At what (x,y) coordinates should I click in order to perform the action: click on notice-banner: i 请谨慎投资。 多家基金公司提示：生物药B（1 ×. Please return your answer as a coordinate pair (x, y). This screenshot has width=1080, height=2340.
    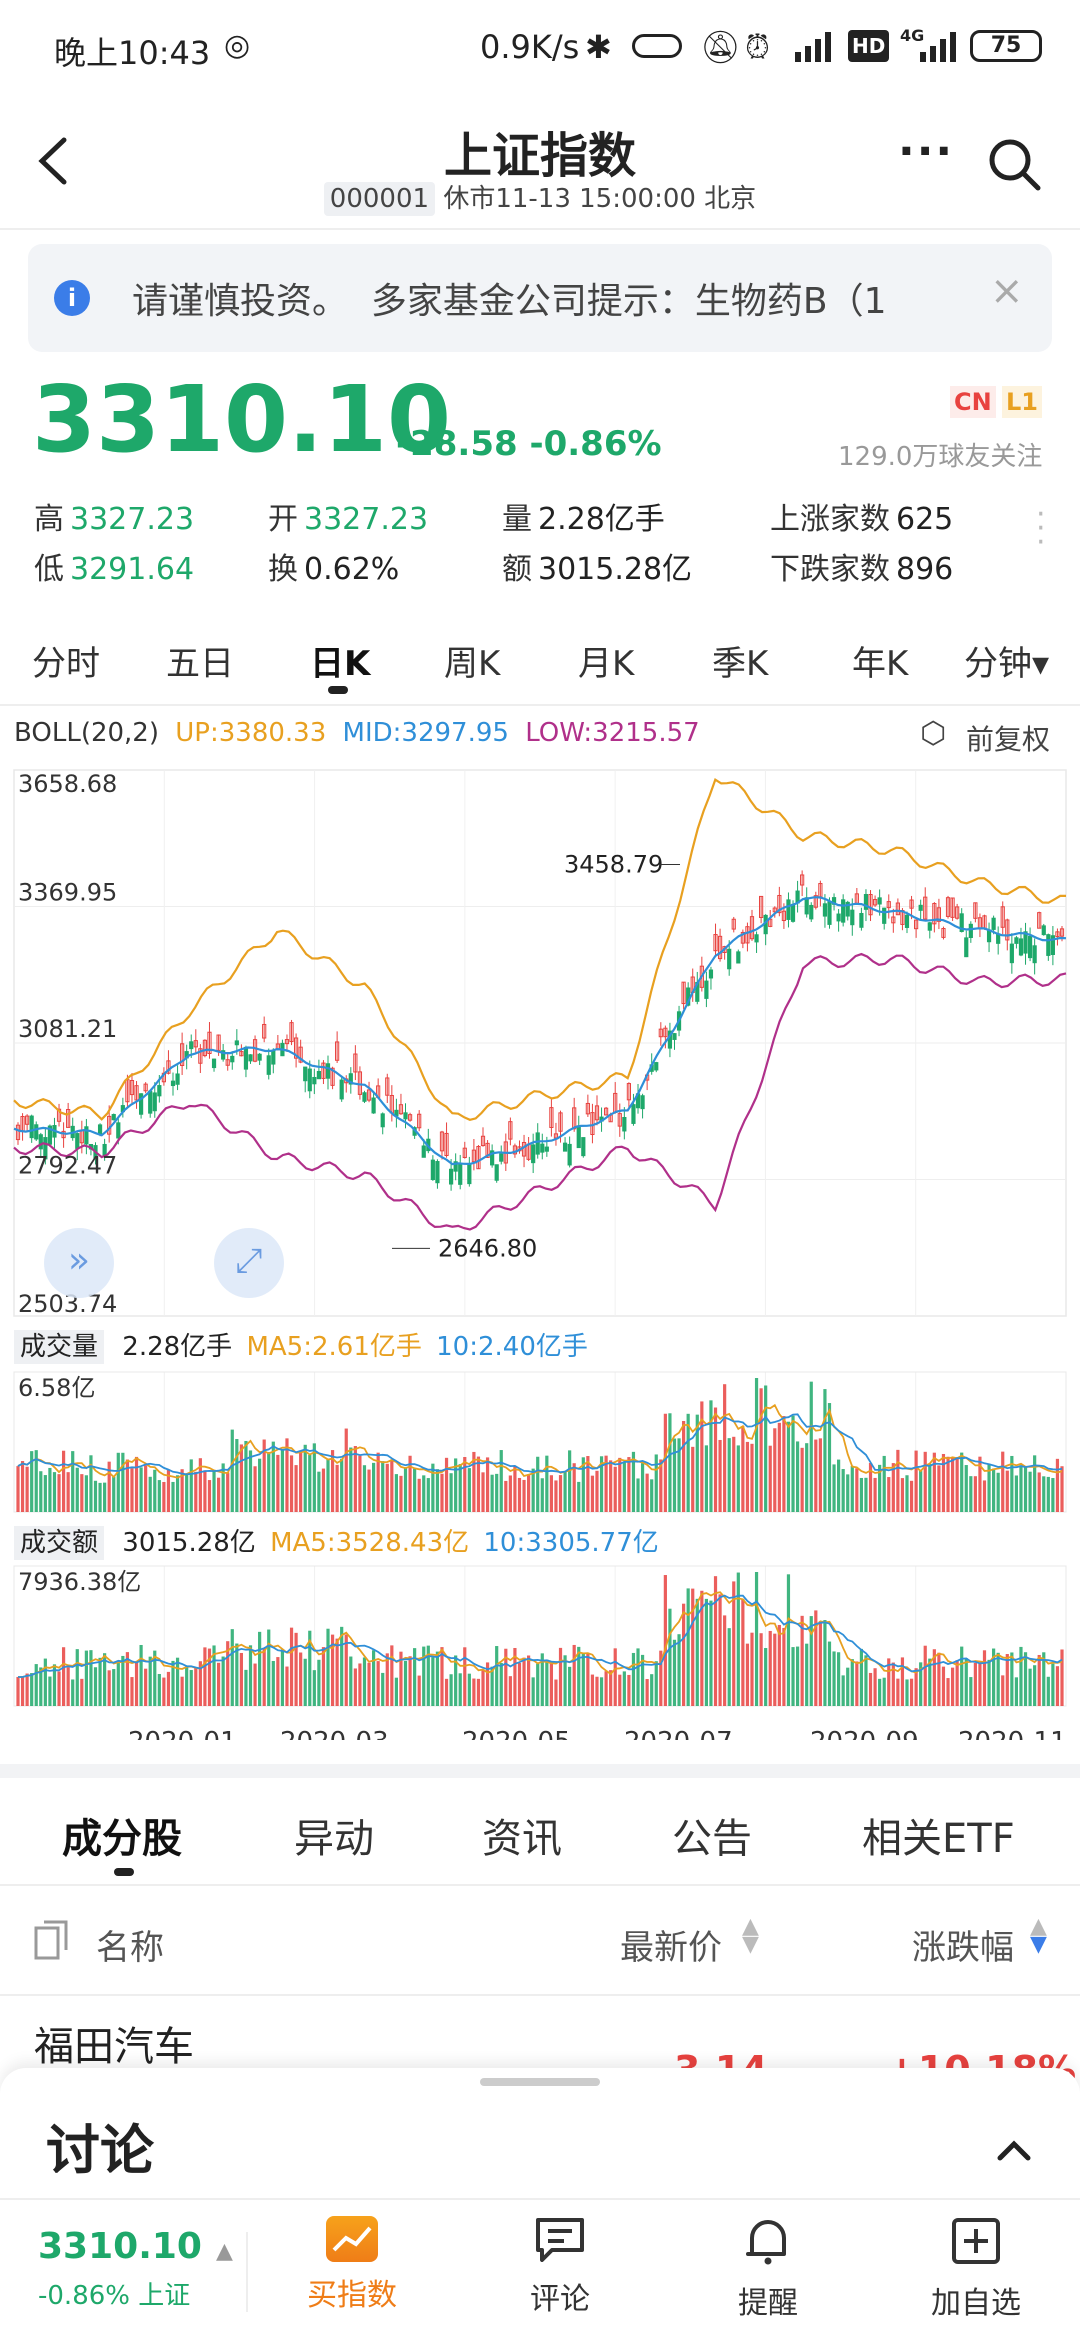
    Looking at the image, I should click on (540, 298).